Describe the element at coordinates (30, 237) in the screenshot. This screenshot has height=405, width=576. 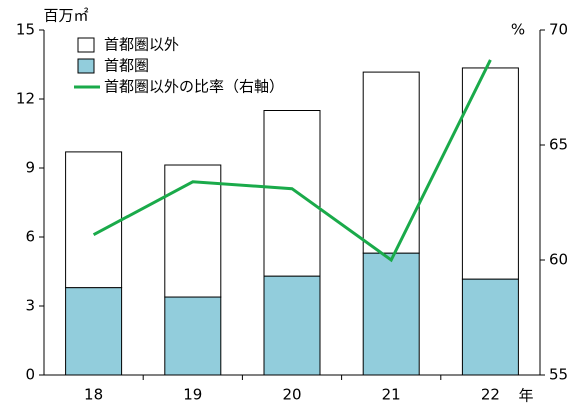
I see `y-tick-label: 6` at that location.